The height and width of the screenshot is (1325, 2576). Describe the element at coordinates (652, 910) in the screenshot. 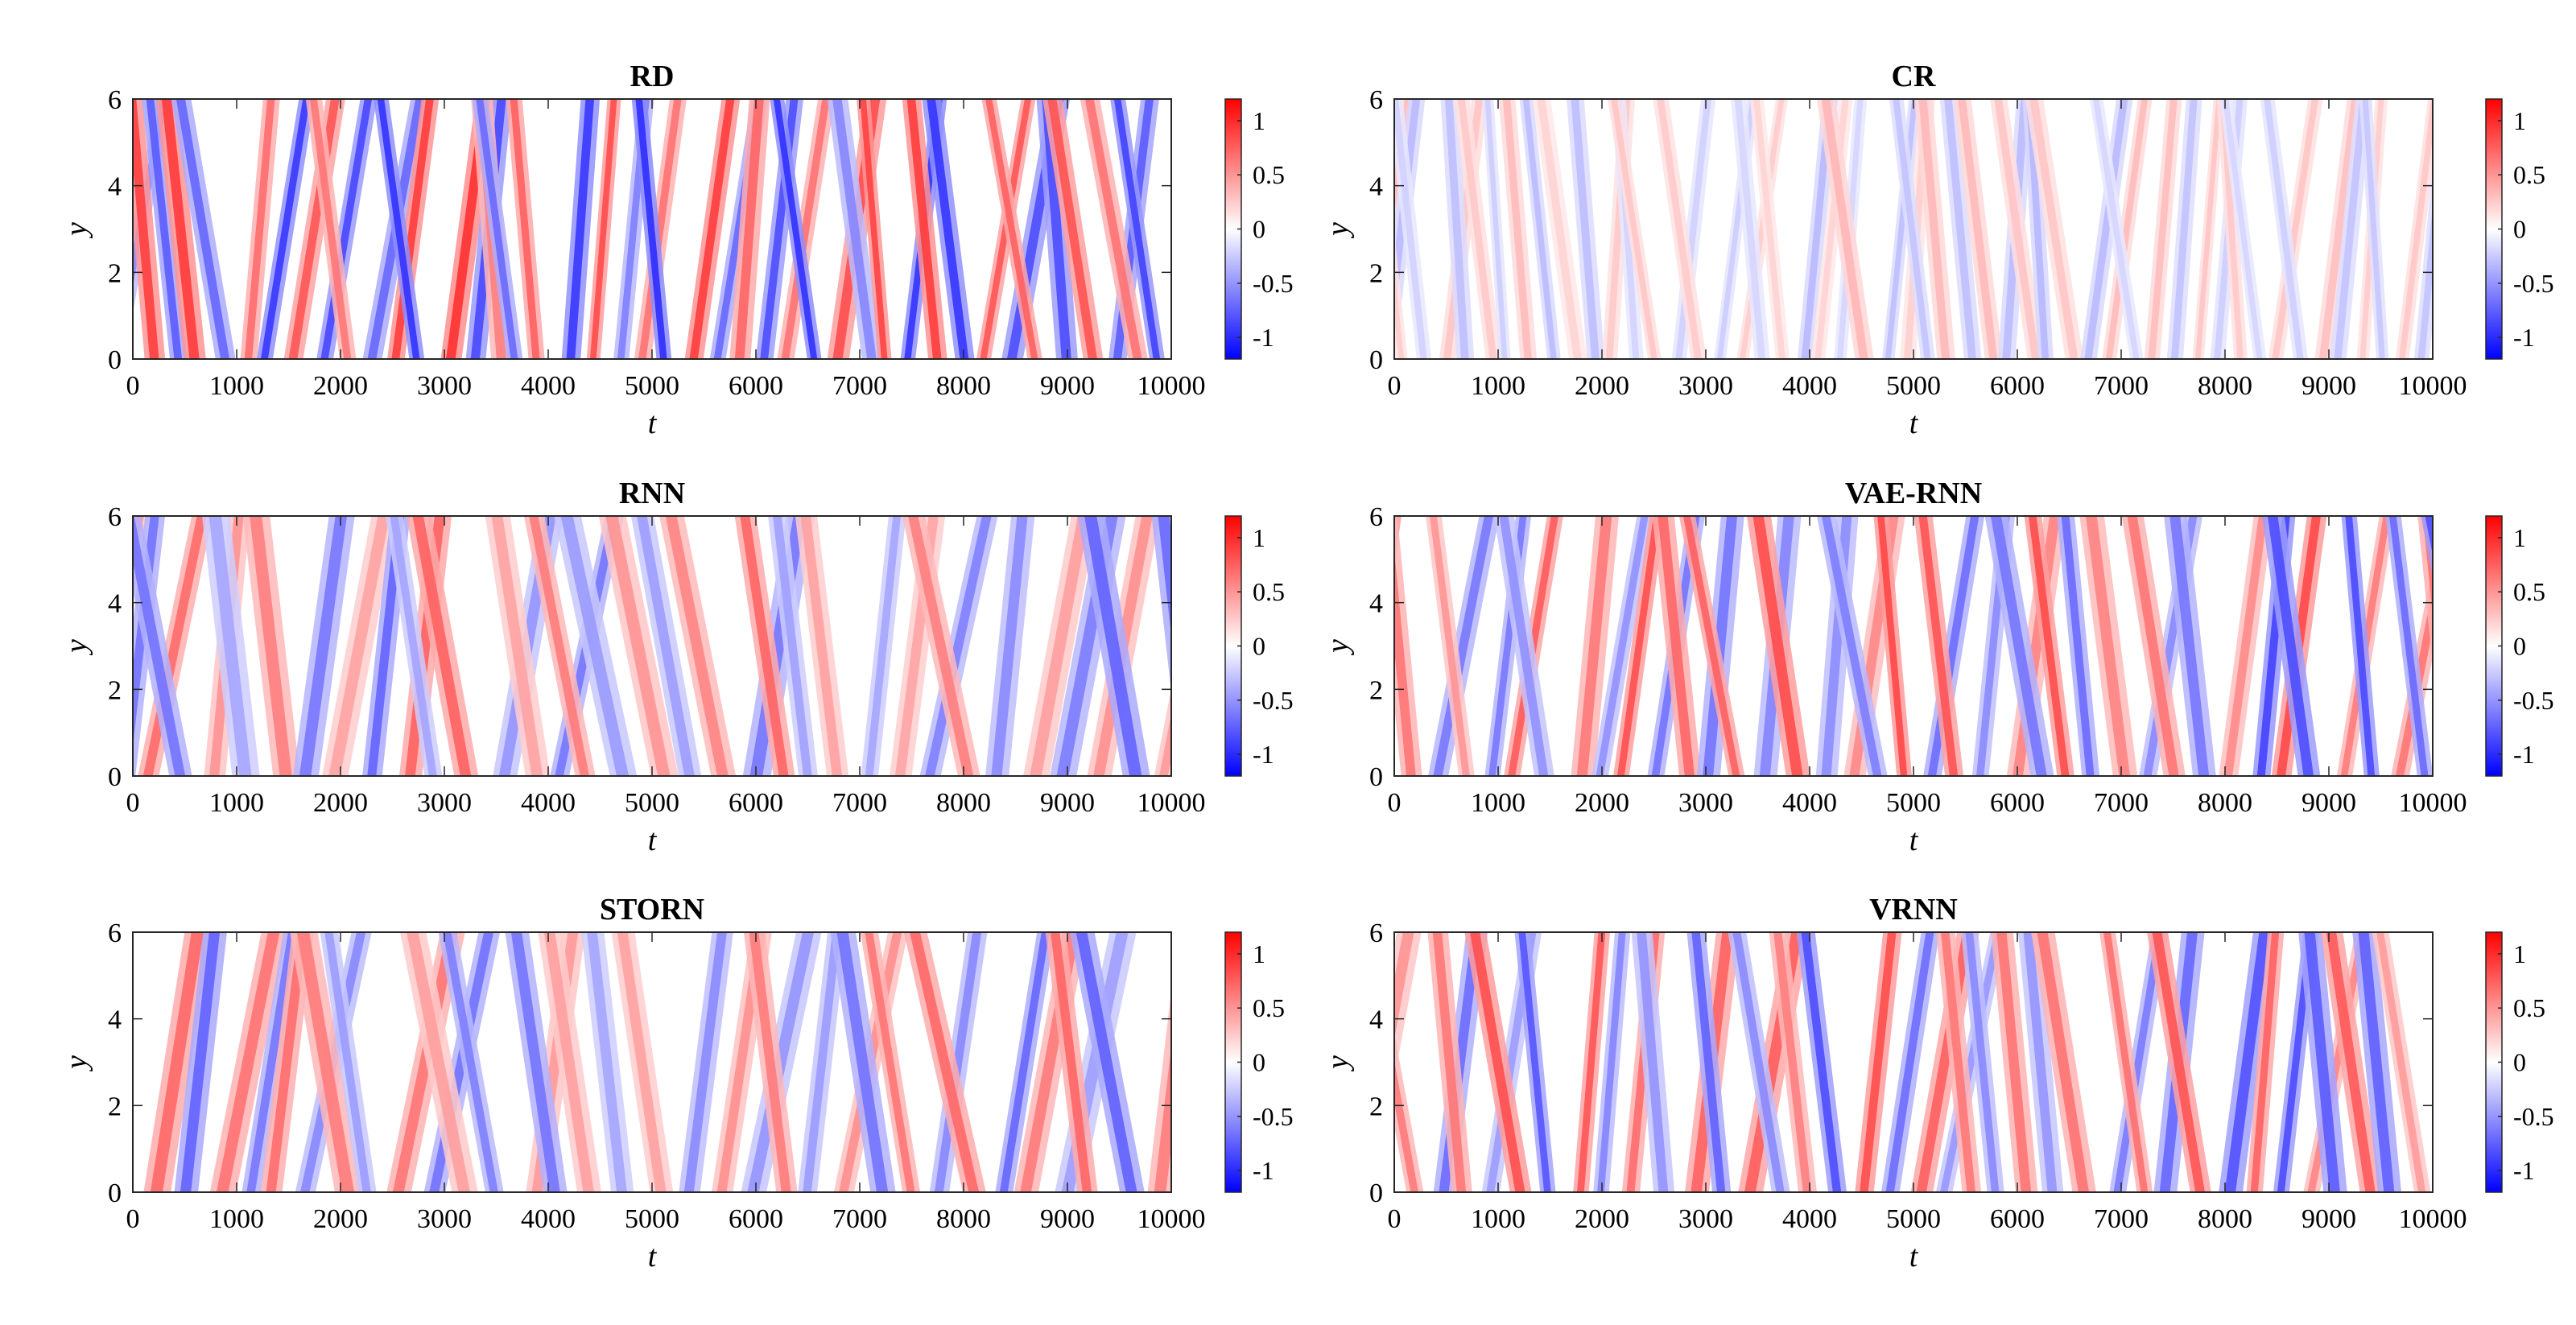

I see `panel-title: STORN` at that location.